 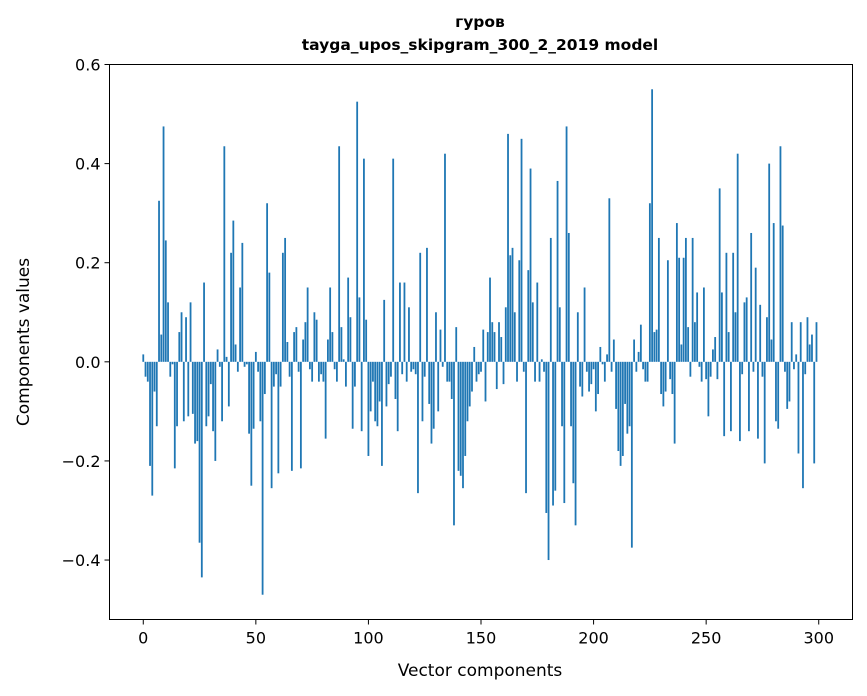 What do you see at coordinates (81, 461) in the screenshot?
I see `y-tick-label: −0.2` at bounding box center [81, 461].